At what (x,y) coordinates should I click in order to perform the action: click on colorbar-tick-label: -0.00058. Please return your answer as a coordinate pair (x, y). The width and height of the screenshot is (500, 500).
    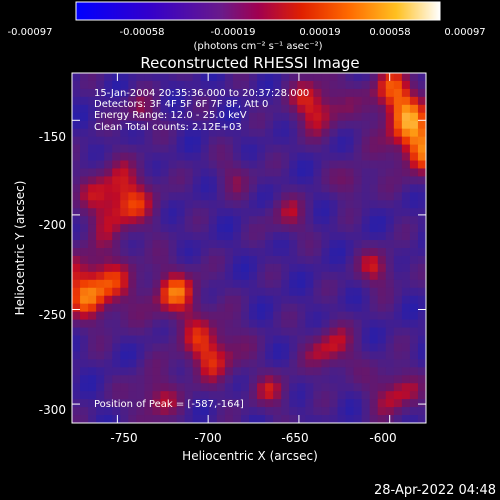
    Looking at the image, I should click on (142, 32).